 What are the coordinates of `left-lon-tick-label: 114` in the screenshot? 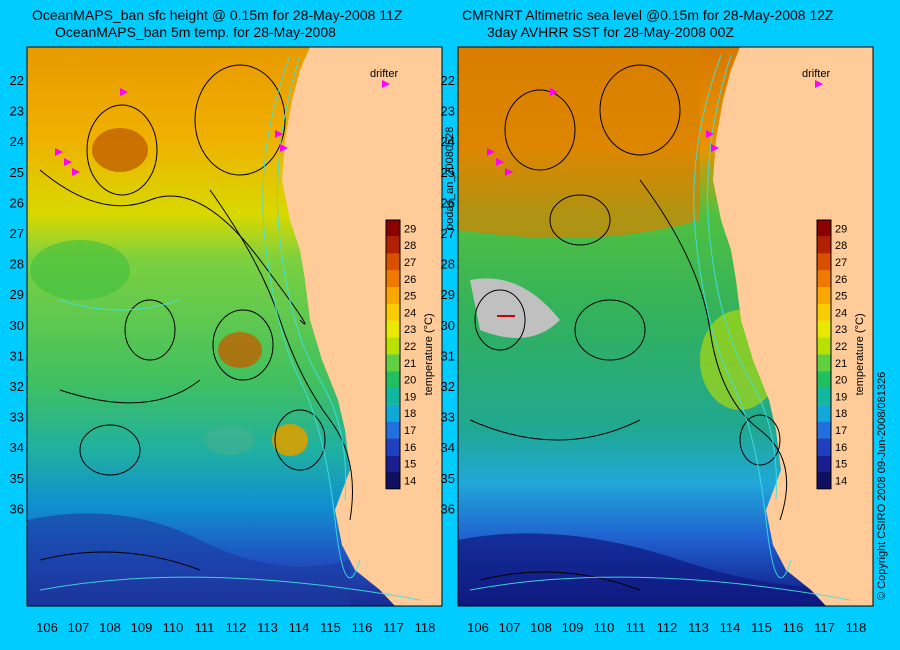 It's located at (299, 627).